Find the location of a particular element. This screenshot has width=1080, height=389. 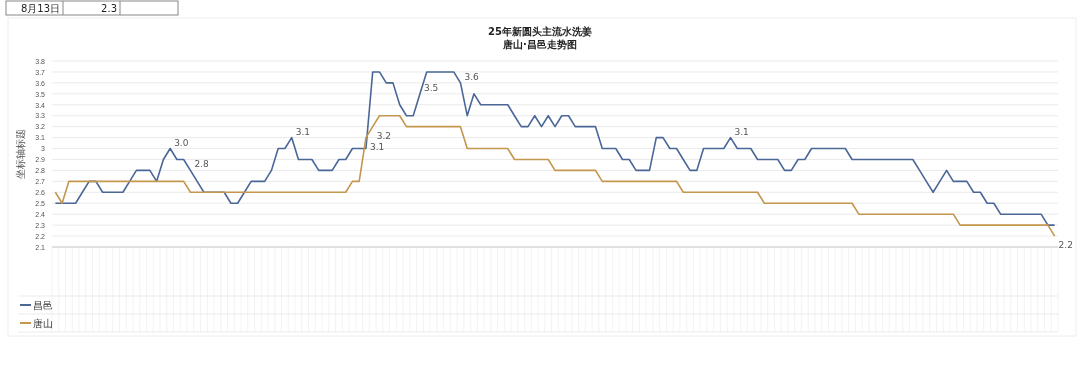

data-label: 2.8 is located at coordinates (201, 164).